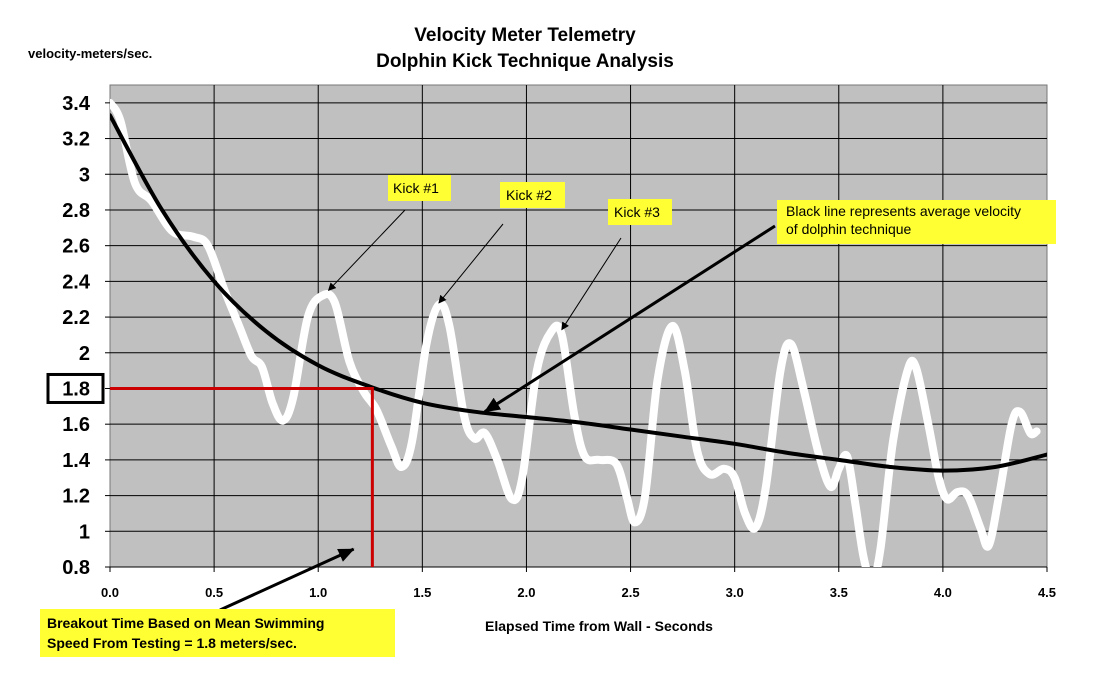 The height and width of the screenshot is (677, 1095). I want to click on x-tick-label: 2.5, so click(631, 592).